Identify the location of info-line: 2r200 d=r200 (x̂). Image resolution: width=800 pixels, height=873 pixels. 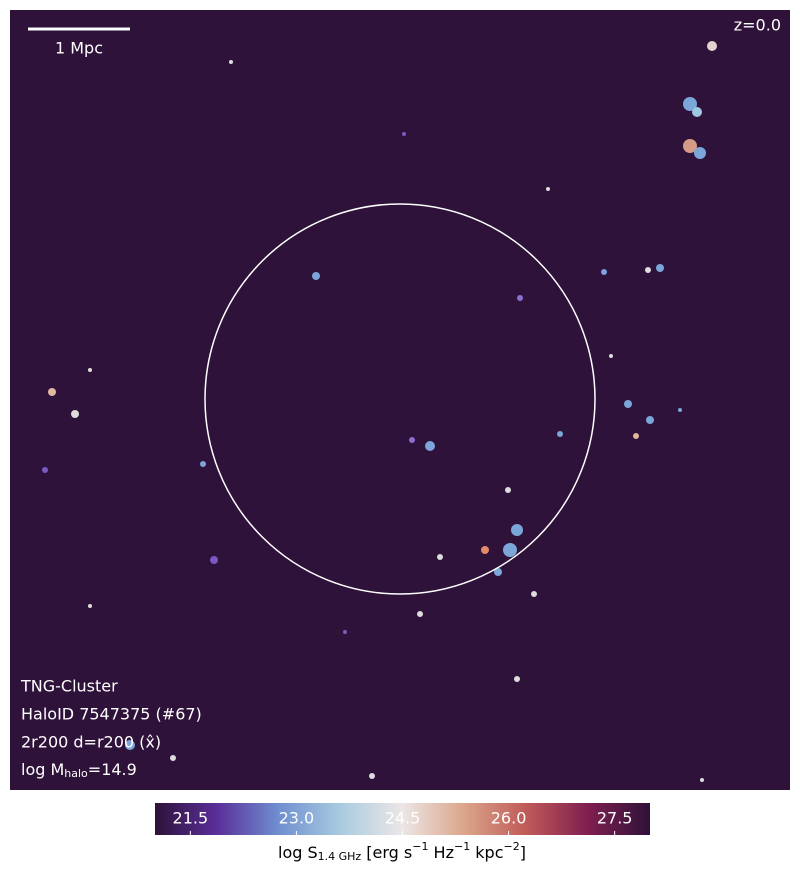
(91, 742).